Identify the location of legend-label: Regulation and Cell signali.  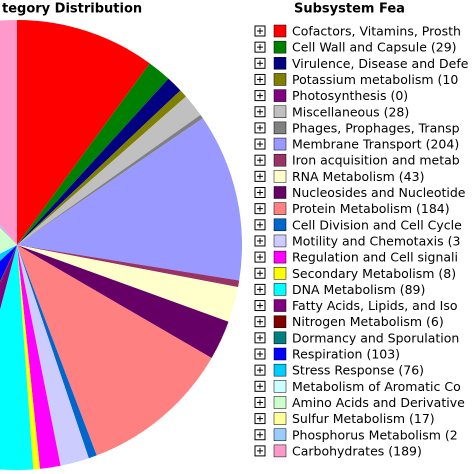
(375, 257).